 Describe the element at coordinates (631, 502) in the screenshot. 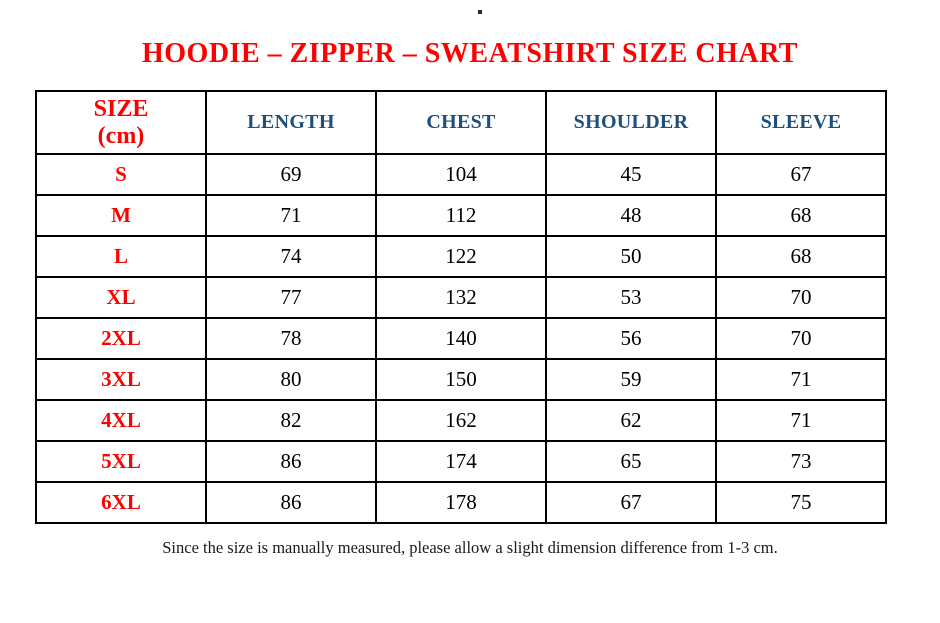

I see `table-cell-shoulder: 67` at that location.